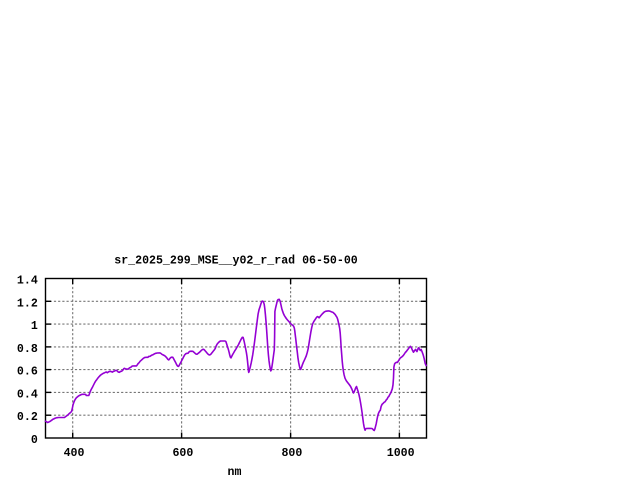 This screenshot has width=640, height=480. What do you see at coordinates (401, 453) in the screenshot?
I see `svg-text: 1000` at bounding box center [401, 453].